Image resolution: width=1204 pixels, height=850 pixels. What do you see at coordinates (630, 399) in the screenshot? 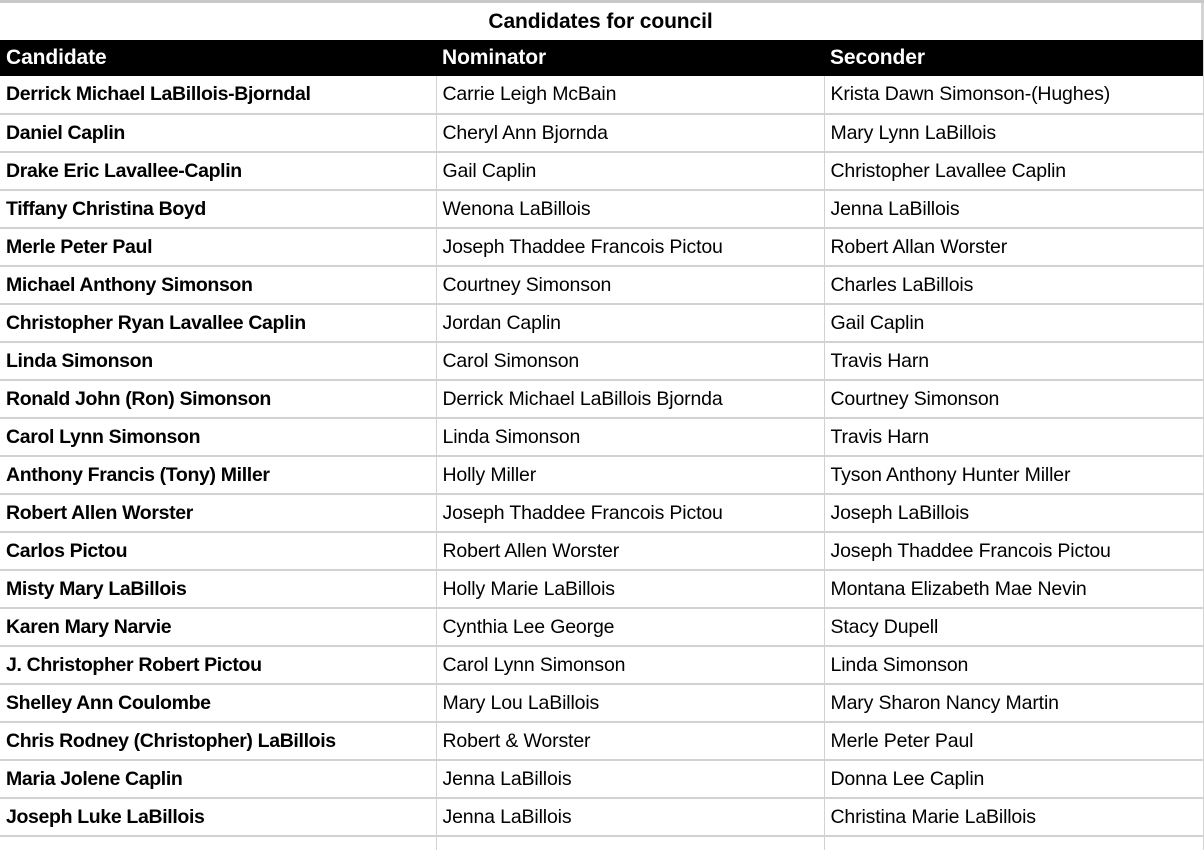
I see `cell-nominator: Derrick Michael LaBillois Bjornda` at bounding box center [630, 399].